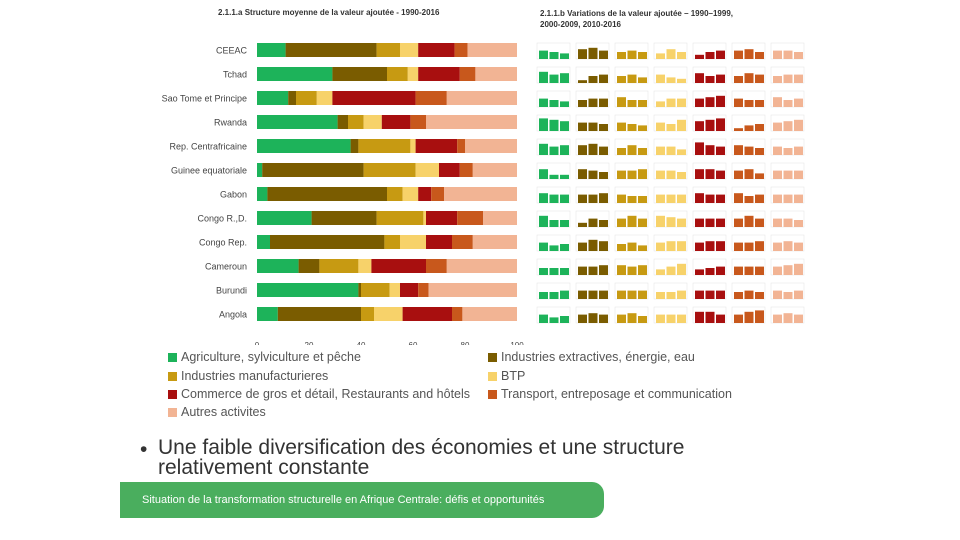 The width and height of the screenshot is (960, 540). Describe the element at coordinates (517, 343) in the screenshot. I see `x-tick-label: 100` at that location.